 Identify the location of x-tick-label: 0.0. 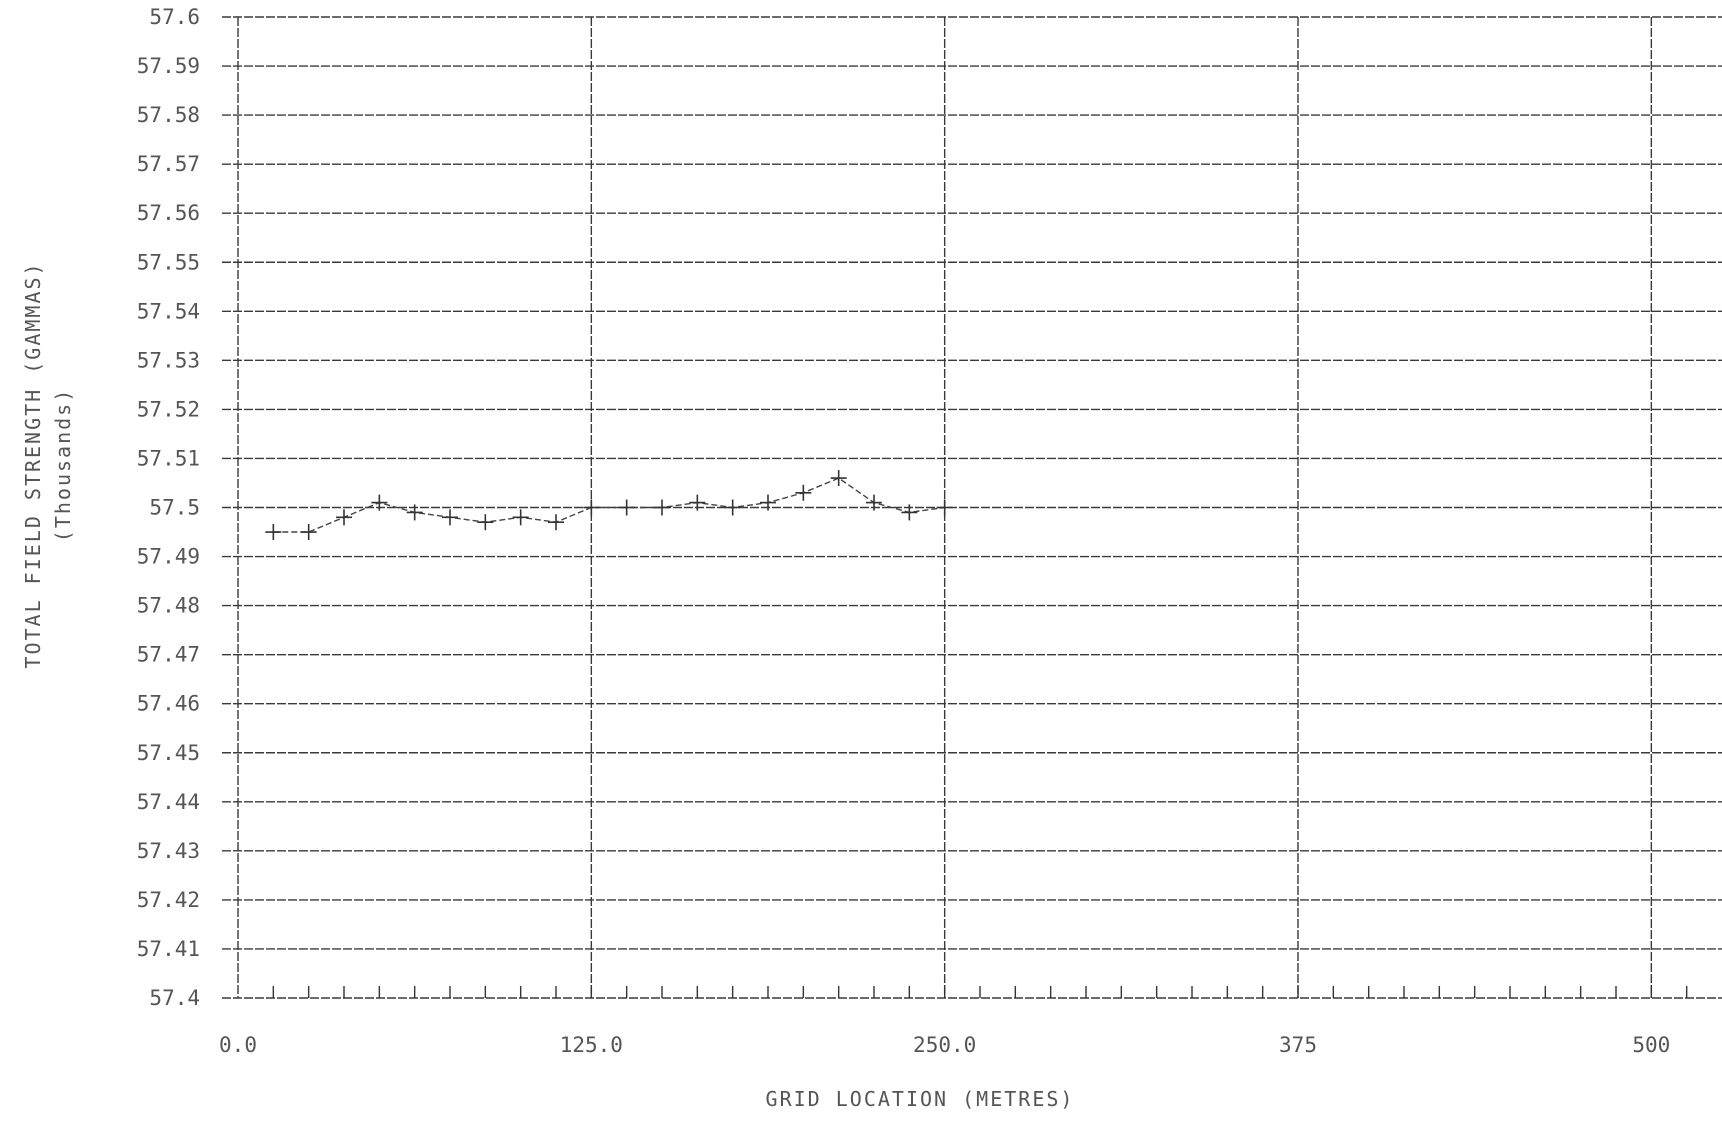
(238, 1045).